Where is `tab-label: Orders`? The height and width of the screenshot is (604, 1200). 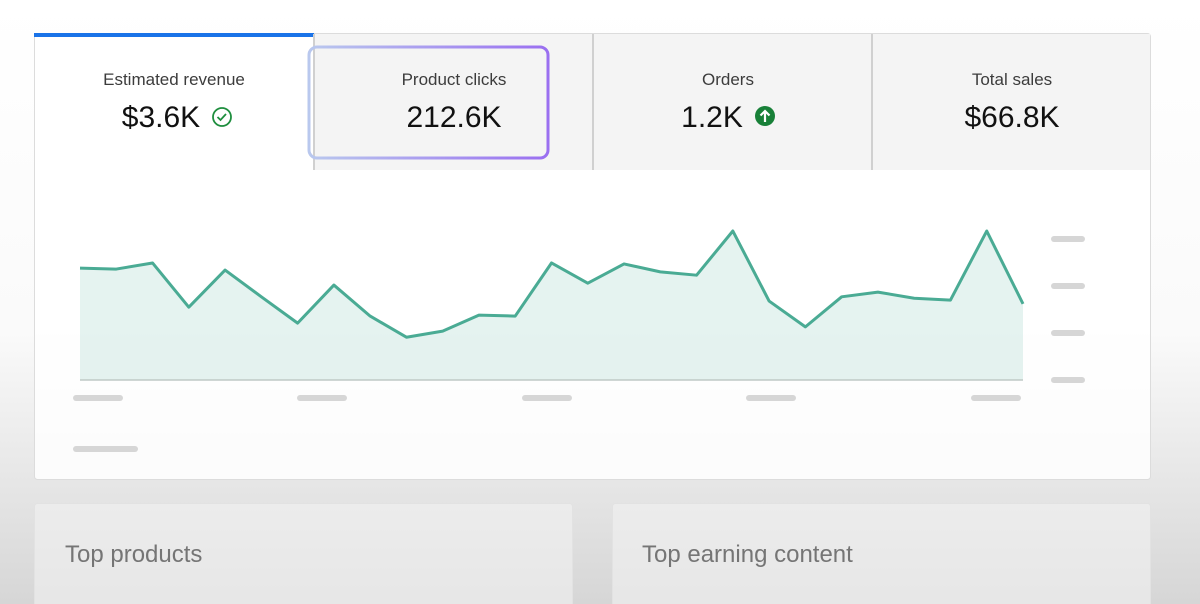 tab-label: Orders is located at coordinates (728, 79).